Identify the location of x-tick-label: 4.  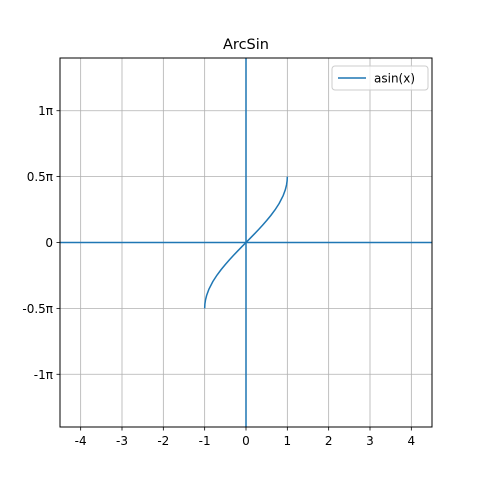
(412, 441).